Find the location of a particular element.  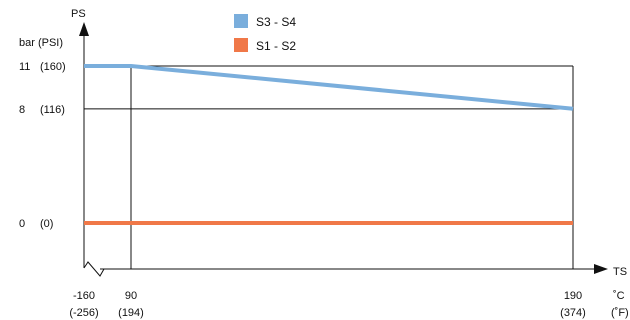

y-tick-labels: 11 (160) 8 (116) 0 (0) is located at coordinates (42, 145).